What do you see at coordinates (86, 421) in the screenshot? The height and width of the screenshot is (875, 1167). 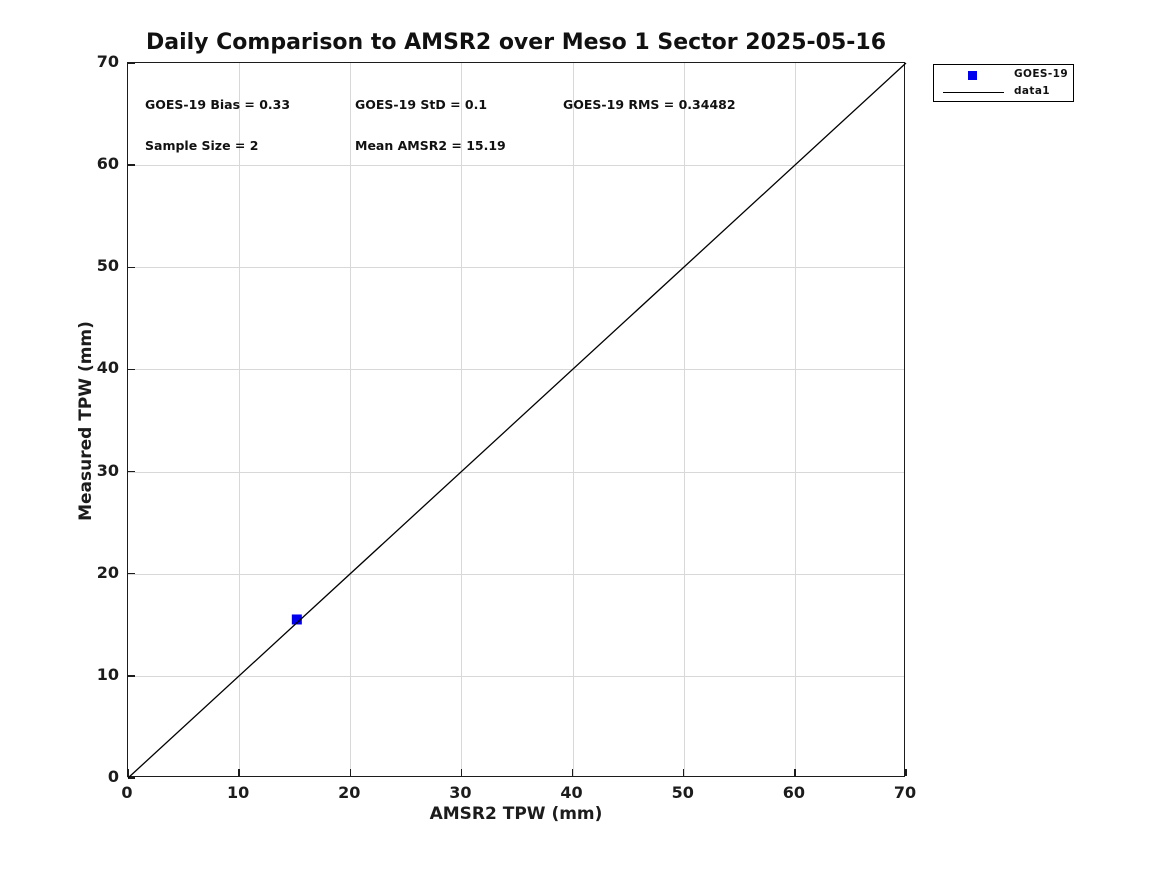 I see `y-axis-label: Measured TPW (mm)` at bounding box center [86, 421].